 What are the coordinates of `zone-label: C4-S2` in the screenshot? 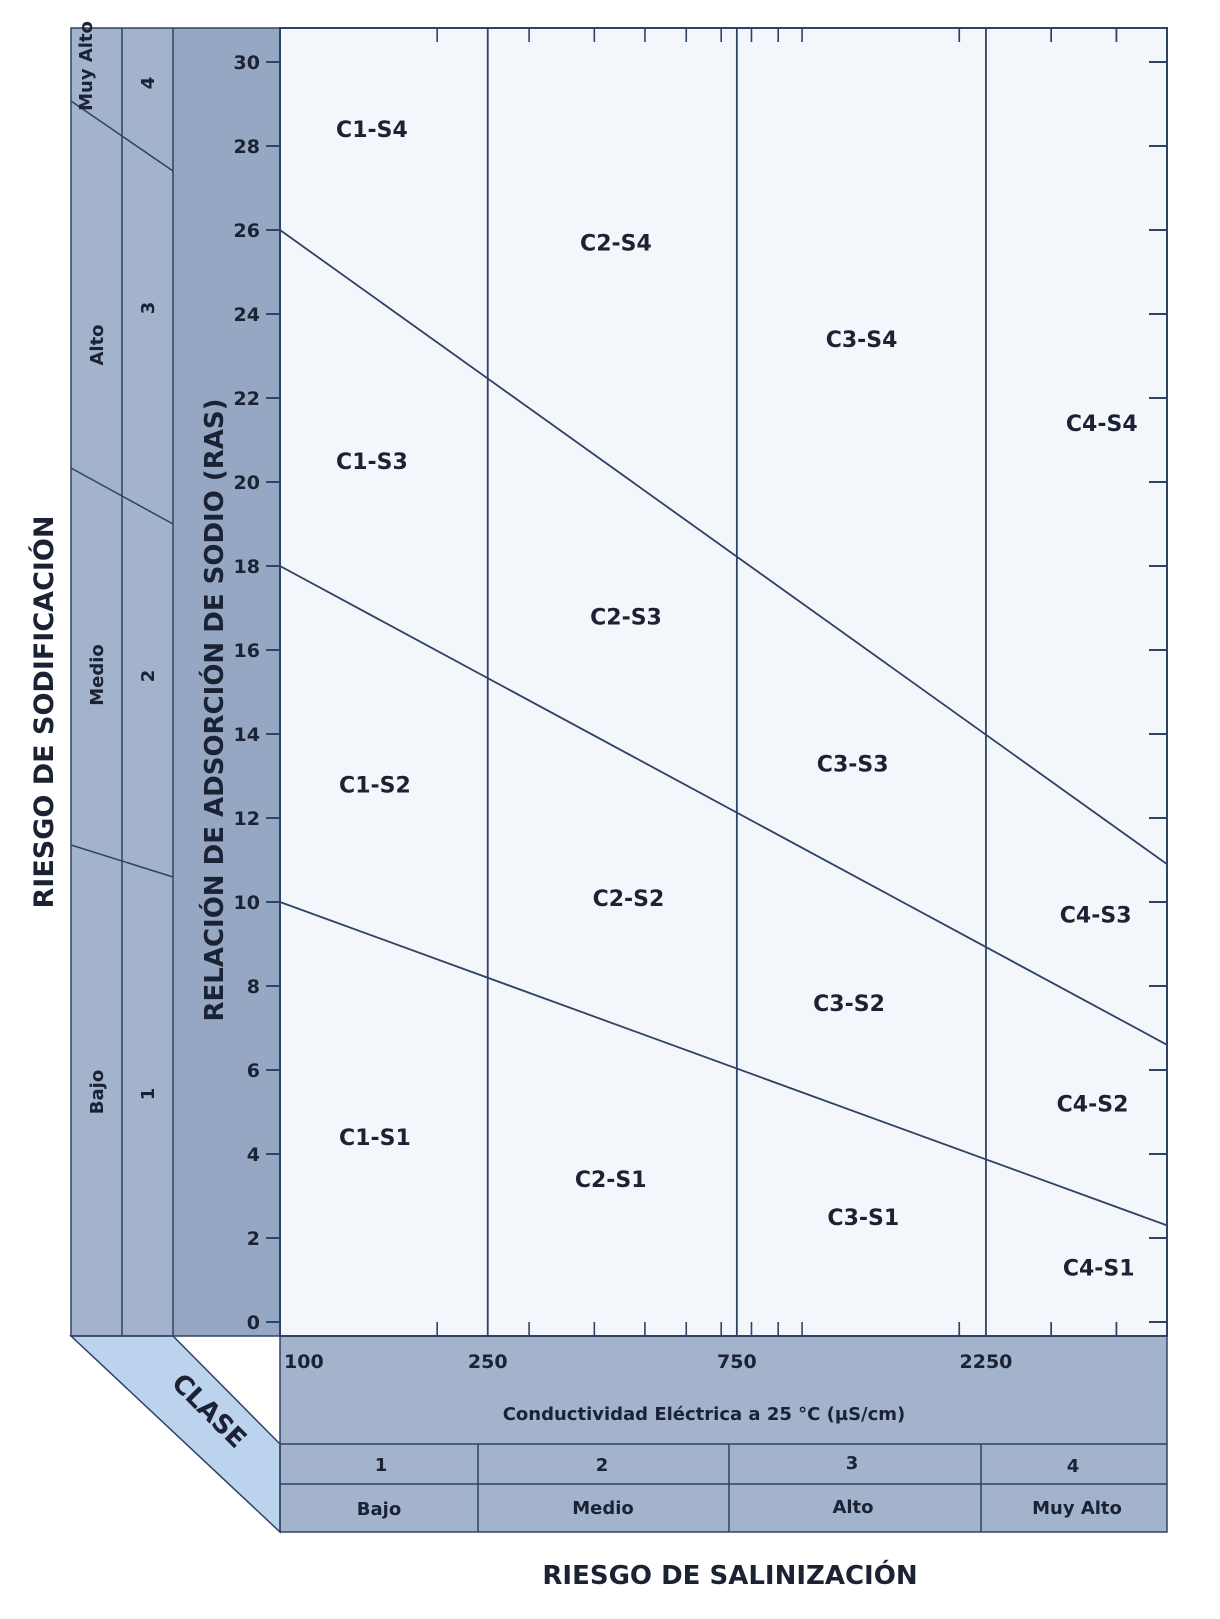 It's located at (1093, 1105).